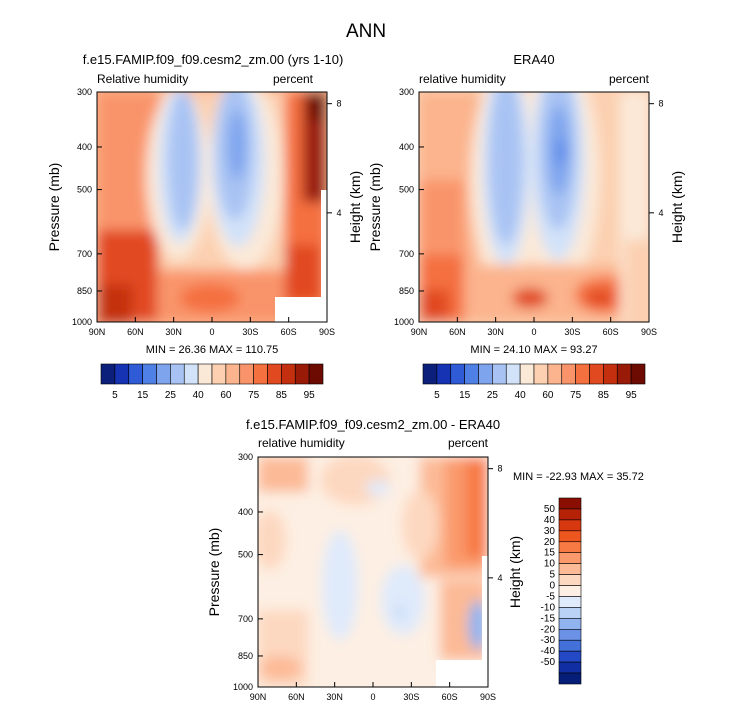  I want to click on model-y-axis-title: Pressure (mb), so click(54, 207).